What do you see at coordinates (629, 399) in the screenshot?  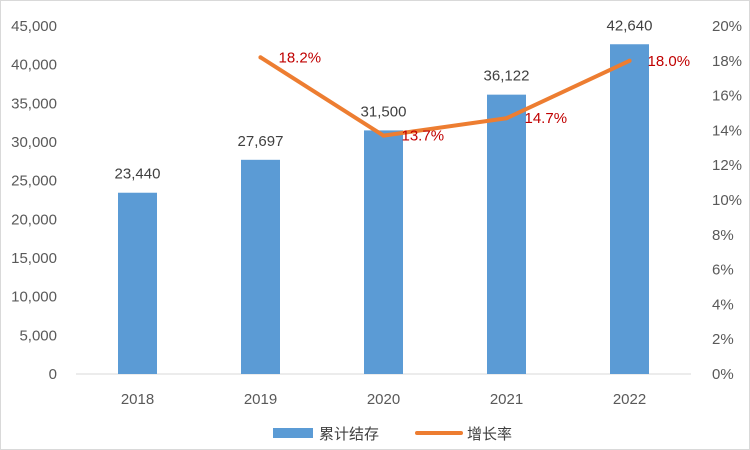 I see `category-label: 2022` at bounding box center [629, 399].